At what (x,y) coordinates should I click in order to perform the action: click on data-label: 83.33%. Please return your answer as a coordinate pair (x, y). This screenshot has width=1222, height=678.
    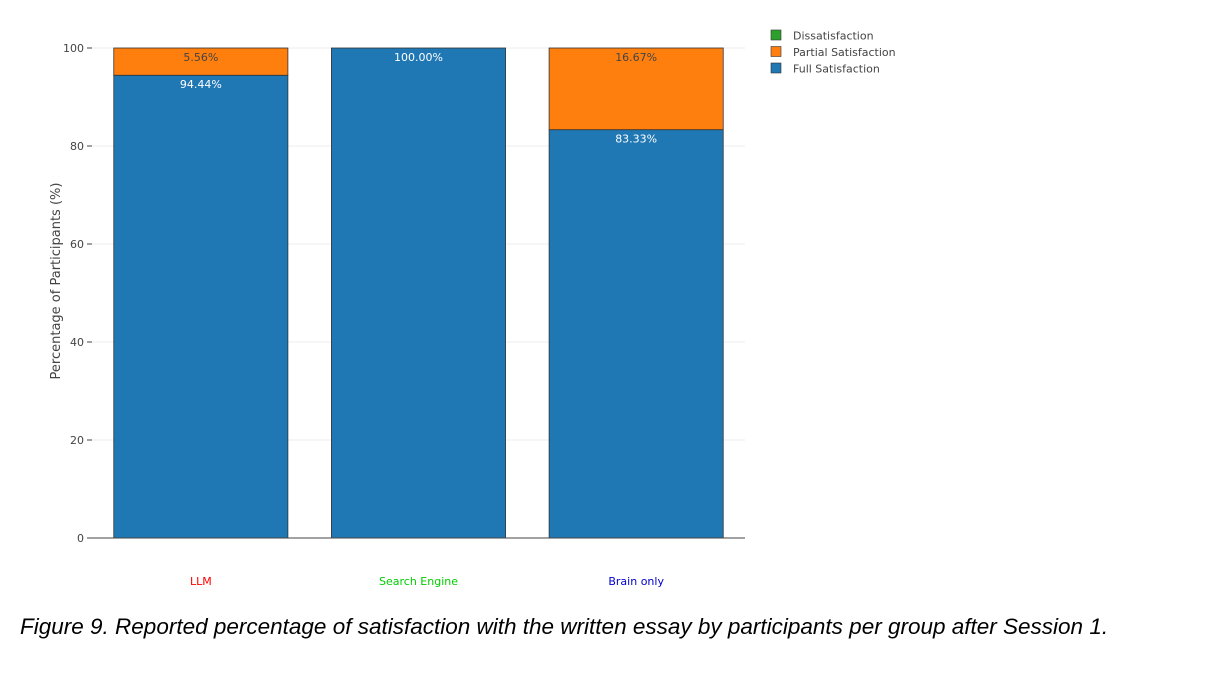
    Looking at the image, I should click on (636, 139).